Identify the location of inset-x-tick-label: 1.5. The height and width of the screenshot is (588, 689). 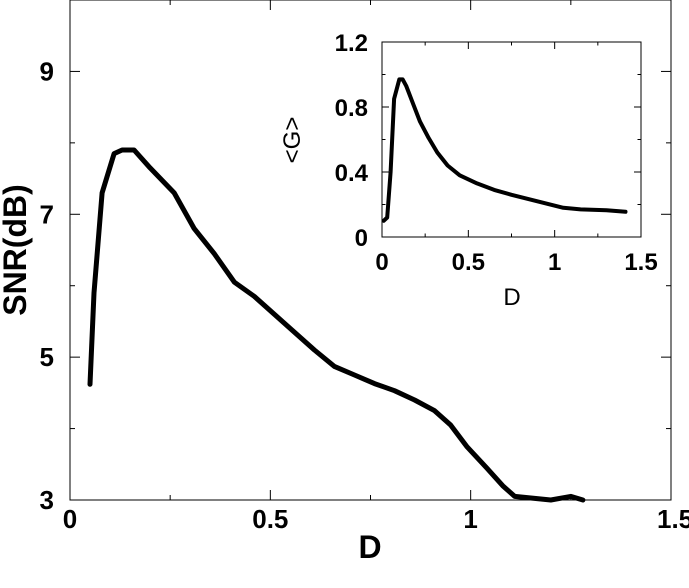
(640, 262).